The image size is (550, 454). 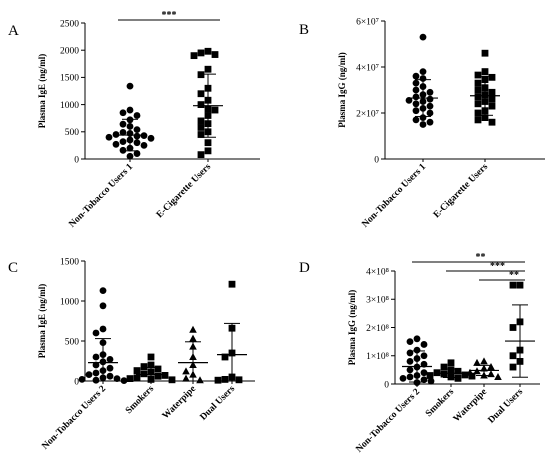 I want to click on significance-label: ***, so click(x=169, y=15).